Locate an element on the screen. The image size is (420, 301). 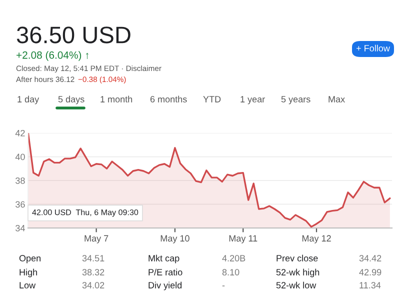
text: 8.10 is located at coordinates (231, 272).